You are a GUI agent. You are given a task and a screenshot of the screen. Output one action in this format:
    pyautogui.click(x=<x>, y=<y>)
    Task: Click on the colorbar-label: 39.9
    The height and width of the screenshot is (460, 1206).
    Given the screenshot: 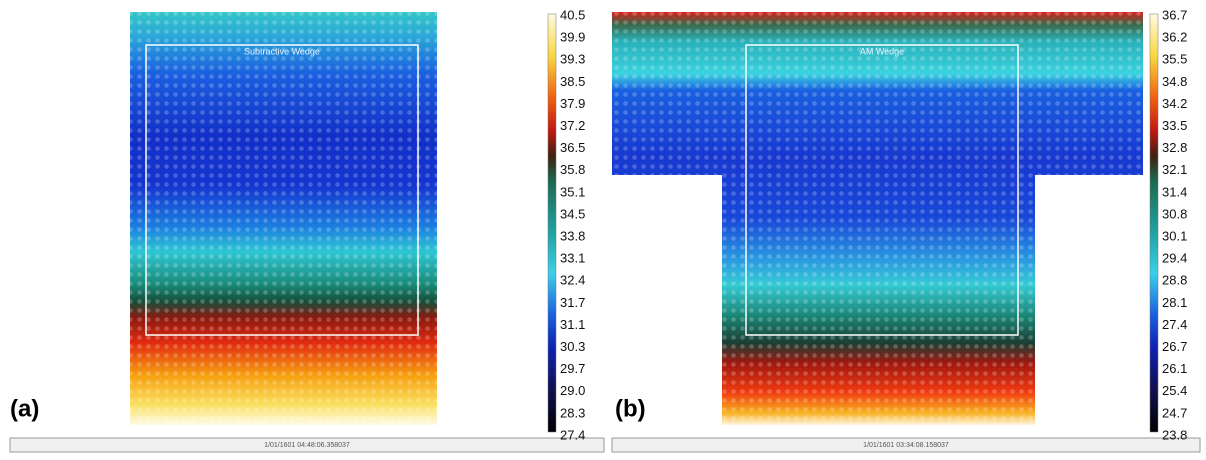 What is the action you would take?
    pyautogui.click(x=572, y=37)
    